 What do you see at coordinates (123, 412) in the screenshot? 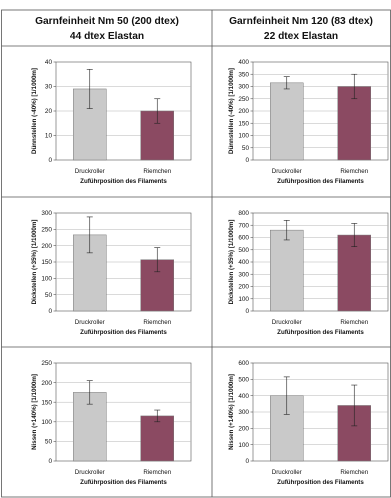
I see `plot-frame` at bounding box center [123, 412].